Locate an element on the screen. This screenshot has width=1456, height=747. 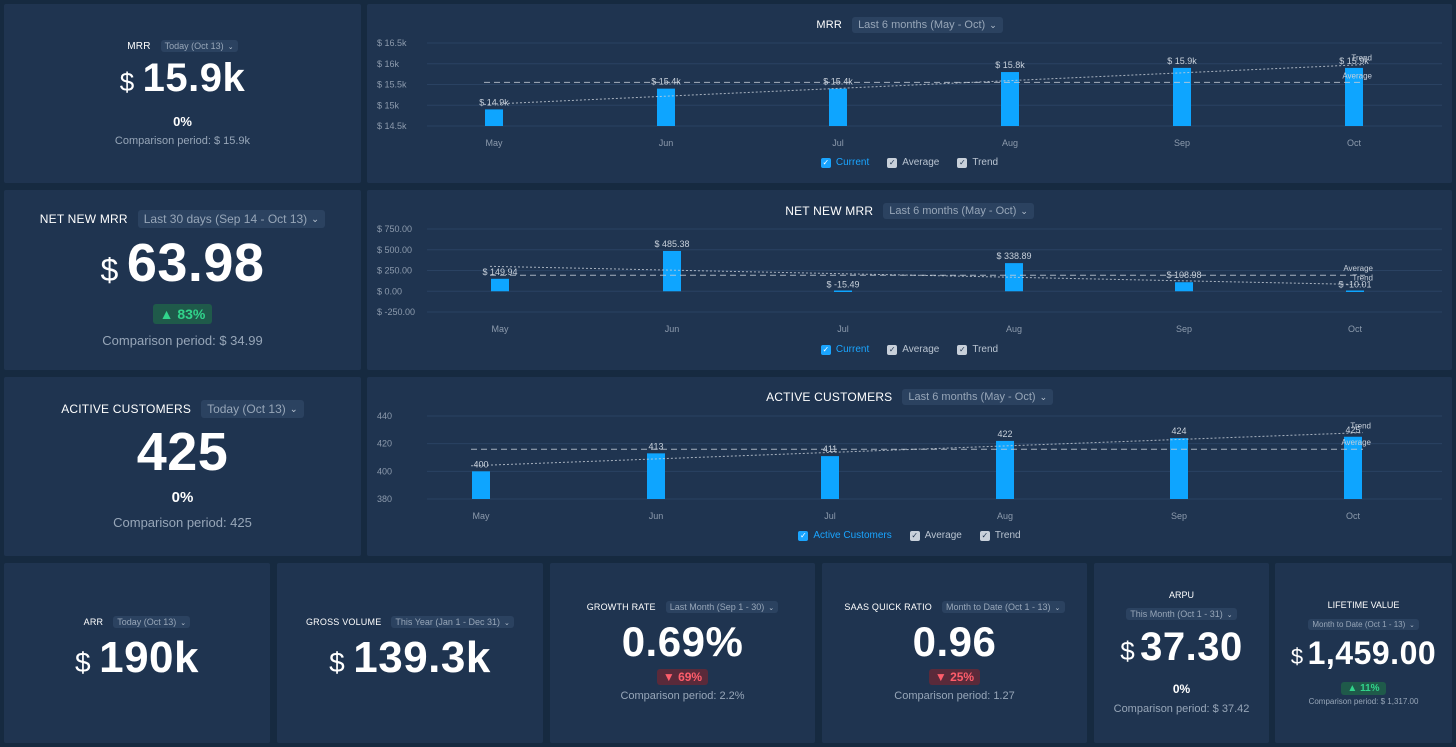
quick-period-dropdown: Month to Date (Oct 1 - 13) ⌄ is located at coordinates (1003, 607).